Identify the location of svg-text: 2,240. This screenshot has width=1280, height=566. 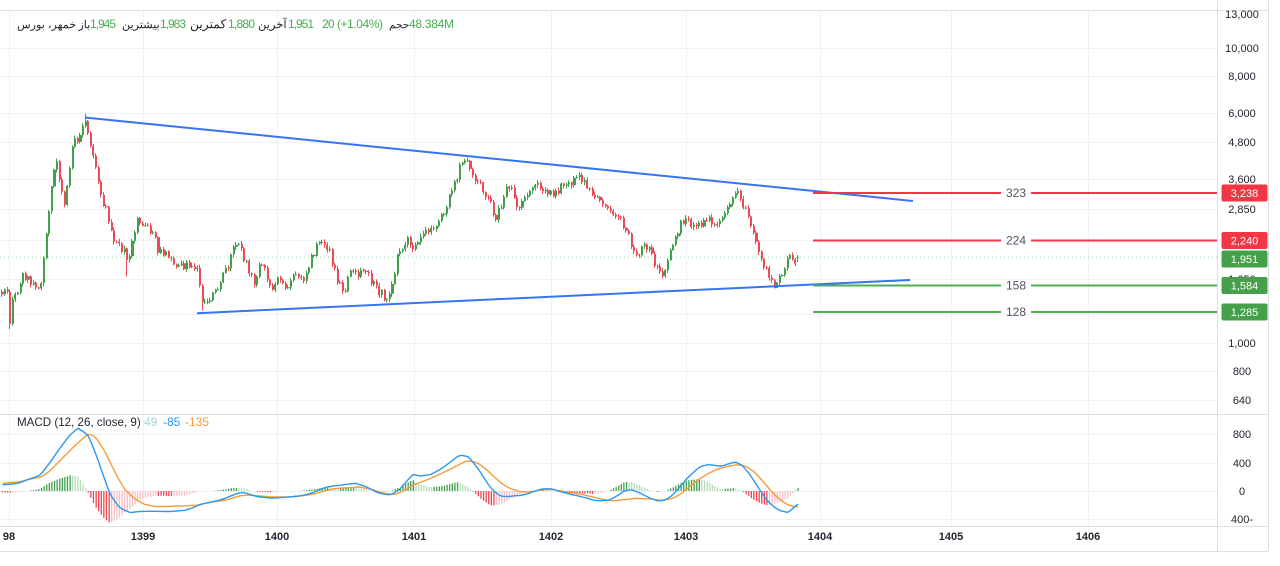
(1245, 242).